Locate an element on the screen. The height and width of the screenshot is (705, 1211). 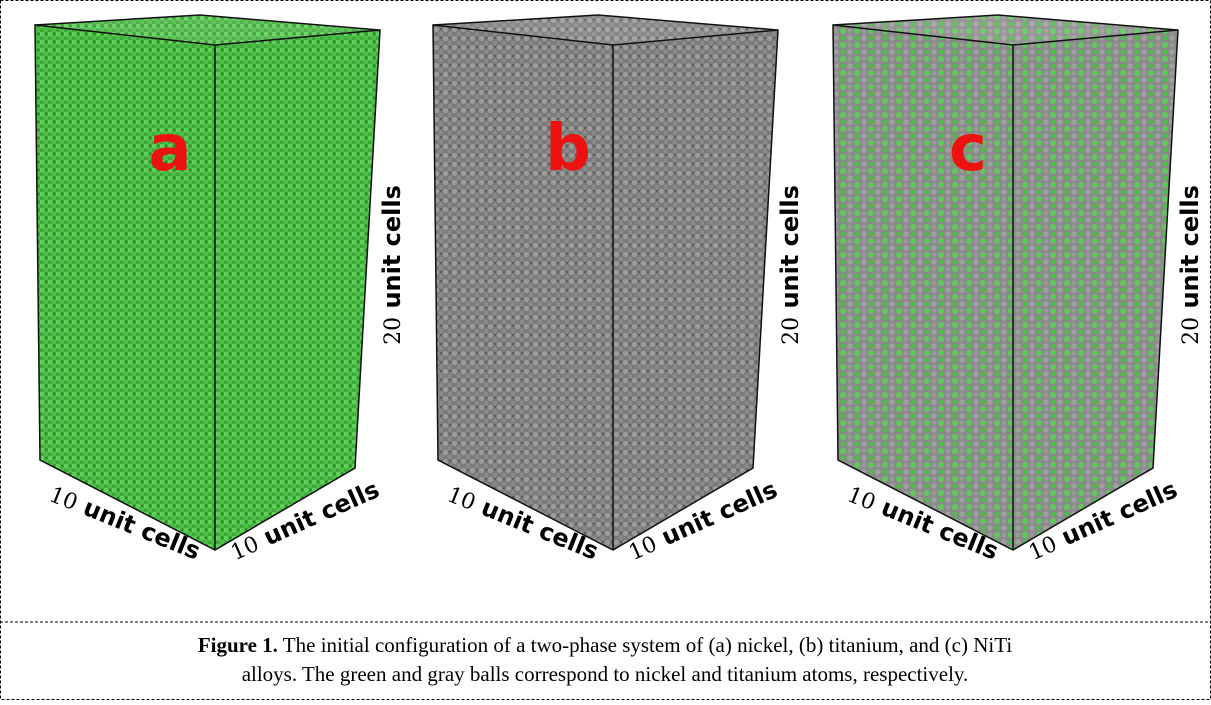
panel-label: b is located at coordinates (568, 149).